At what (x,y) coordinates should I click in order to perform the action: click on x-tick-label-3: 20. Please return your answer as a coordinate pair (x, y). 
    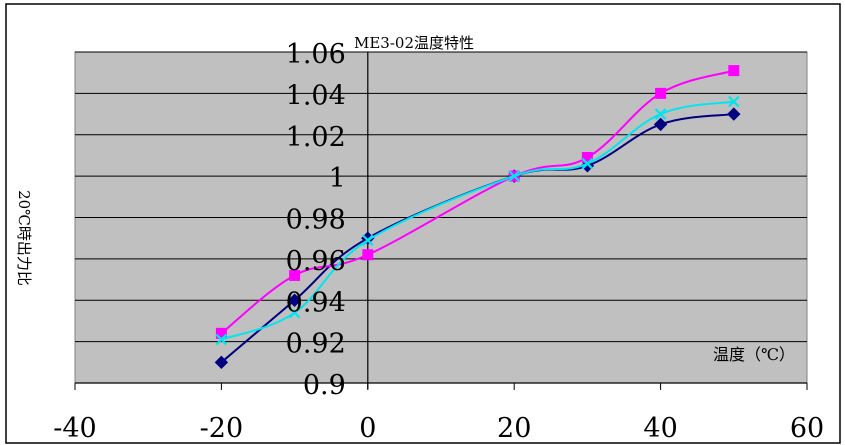
    Looking at the image, I should click on (514, 428).